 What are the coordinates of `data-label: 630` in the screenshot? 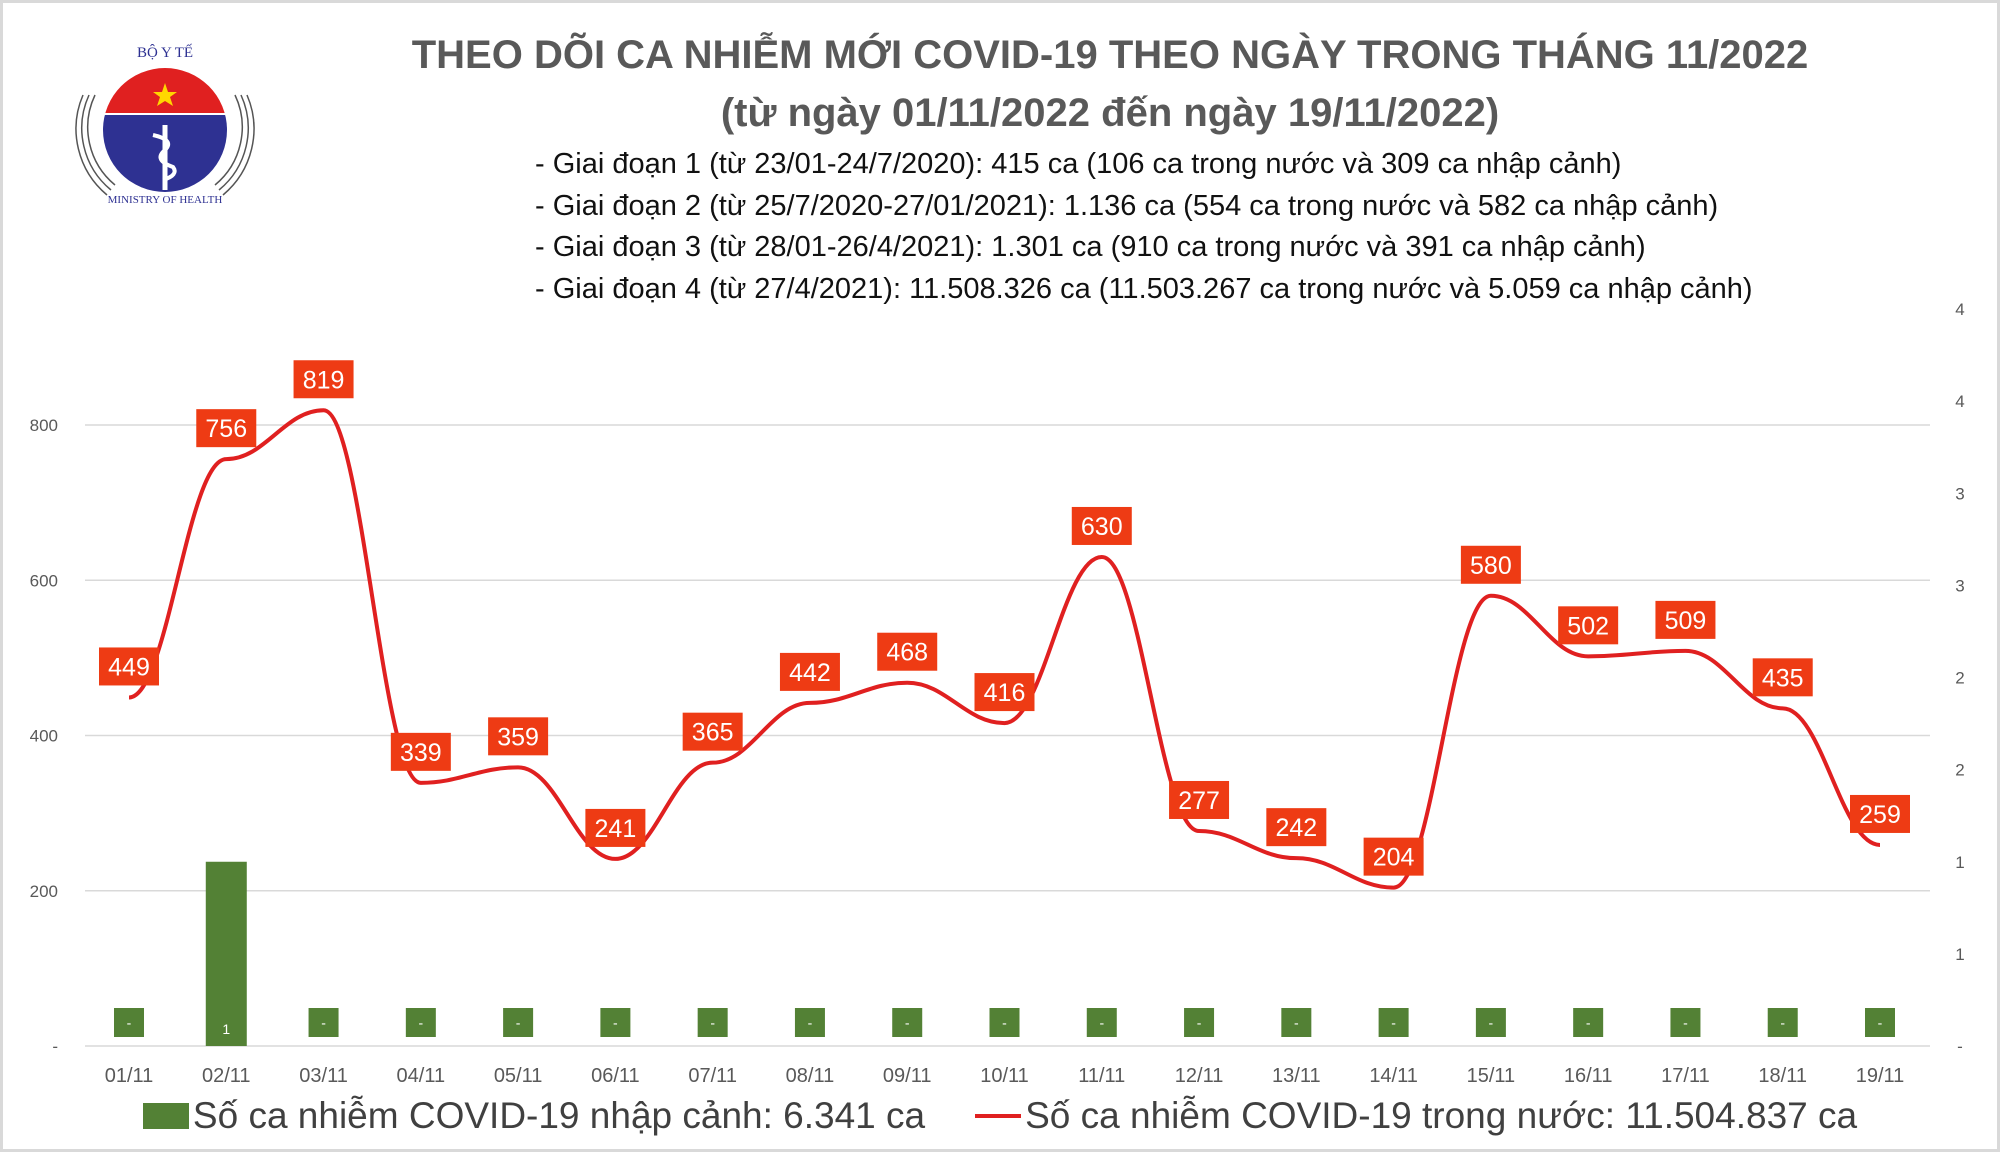 It's located at (1102, 527).